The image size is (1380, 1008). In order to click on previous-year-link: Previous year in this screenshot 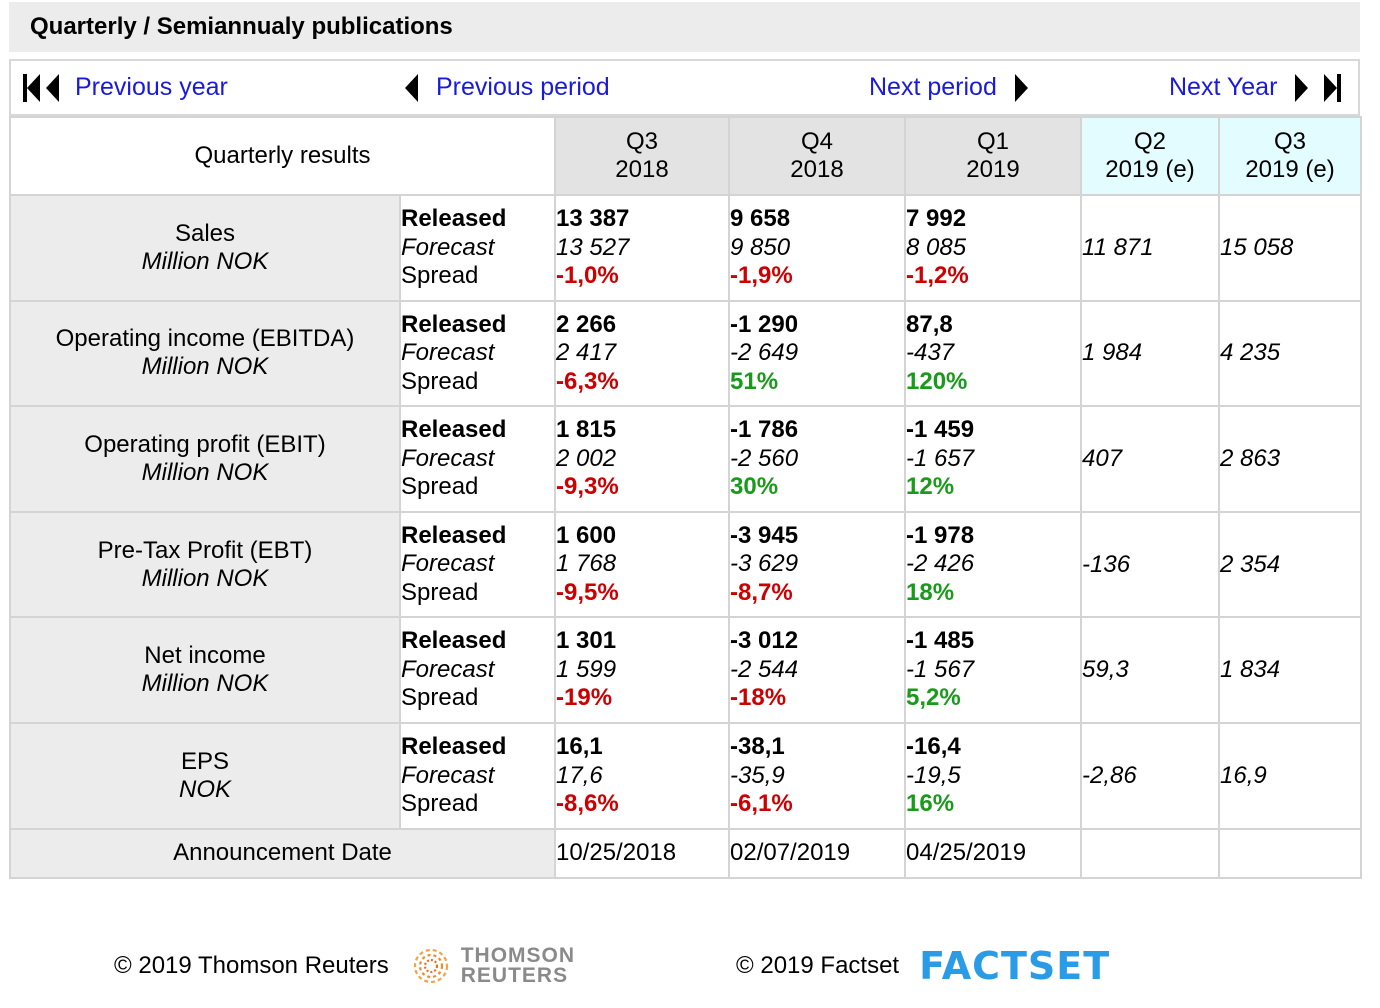, I will do `click(125, 87)`.